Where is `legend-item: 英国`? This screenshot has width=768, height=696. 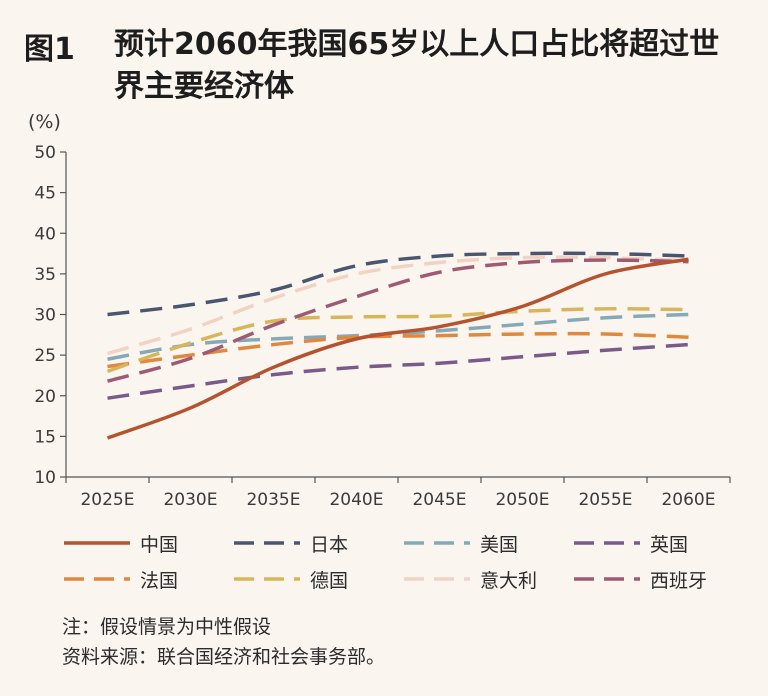 legend-item: 英国 is located at coordinates (657, 543).